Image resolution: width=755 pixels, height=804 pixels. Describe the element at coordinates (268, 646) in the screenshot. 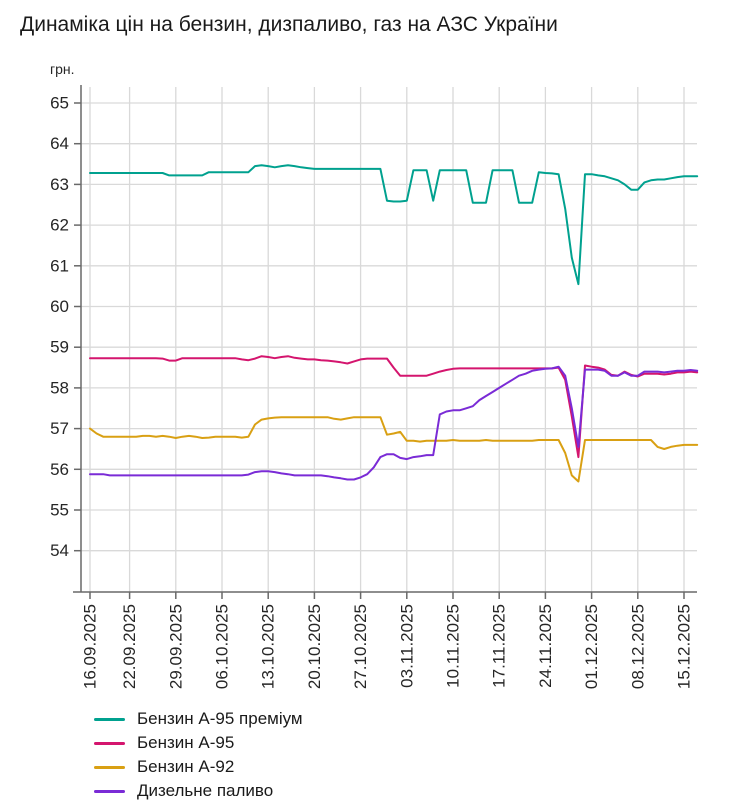

I see `x-tick-label: 13.10.2025` at that location.